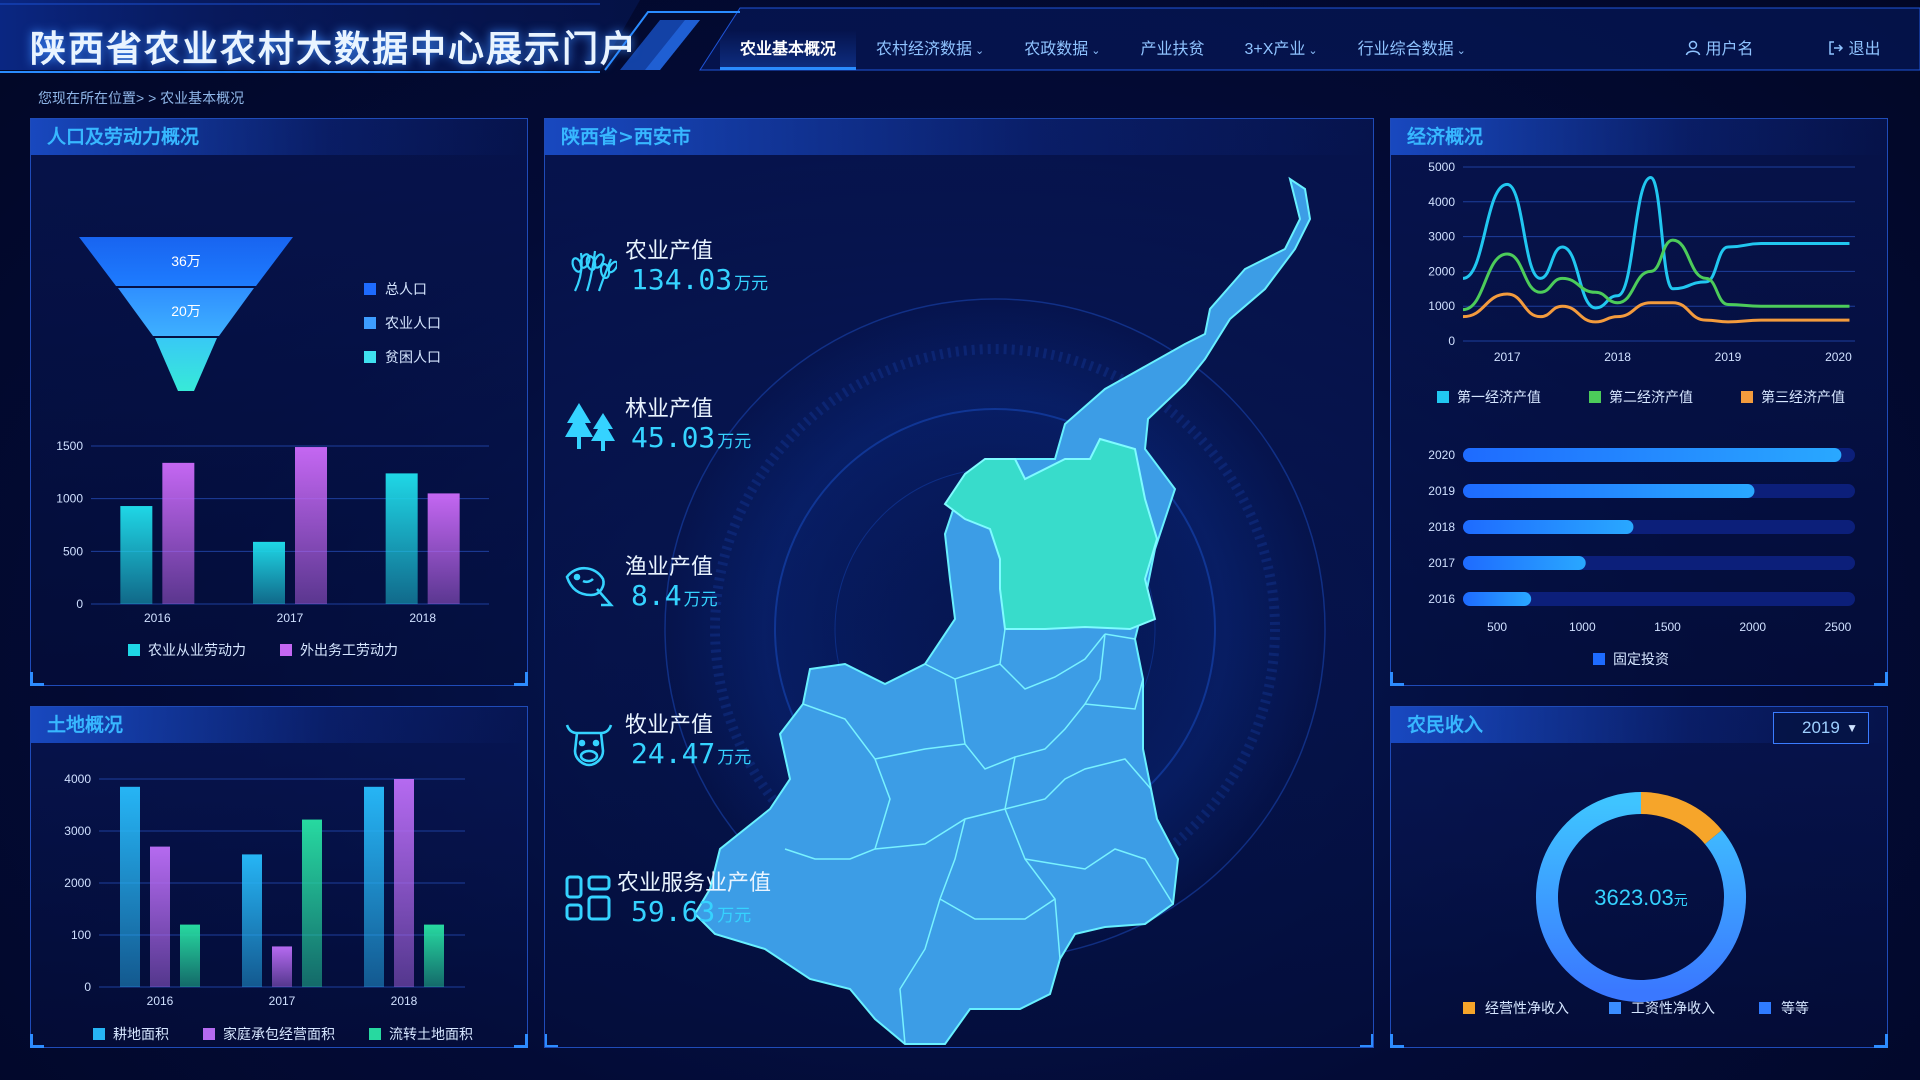  Describe the element at coordinates (669, 724) in the screenshot. I see `stat-label: 牧业产值` at that location.